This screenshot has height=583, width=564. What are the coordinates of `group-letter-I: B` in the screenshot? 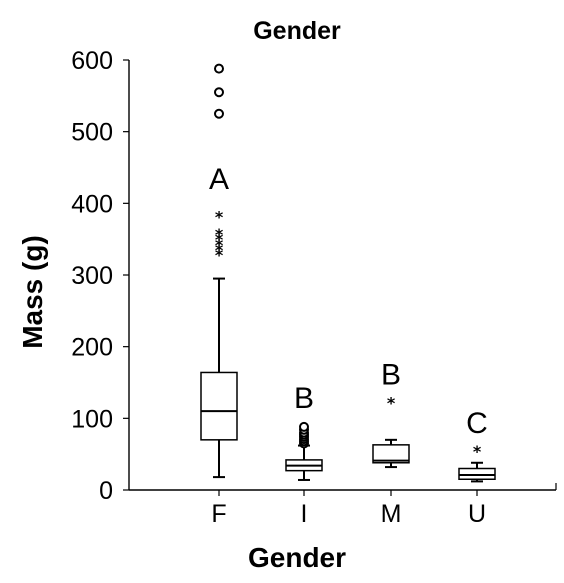 It's located at (304, 398).